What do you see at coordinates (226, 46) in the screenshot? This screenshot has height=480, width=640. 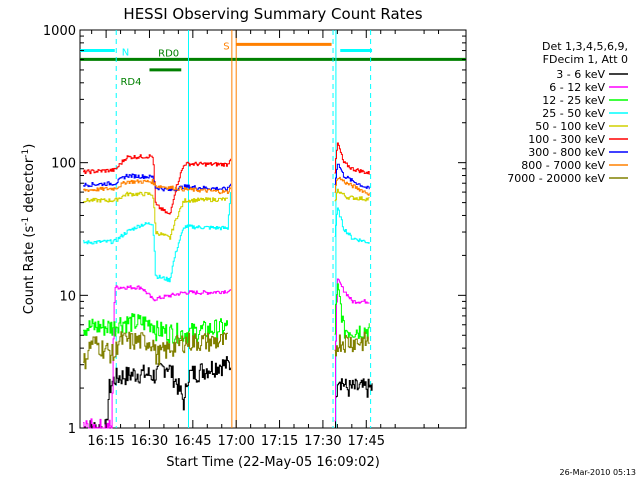 I see `state-bar-label: S` at bounding box center [226, 46].